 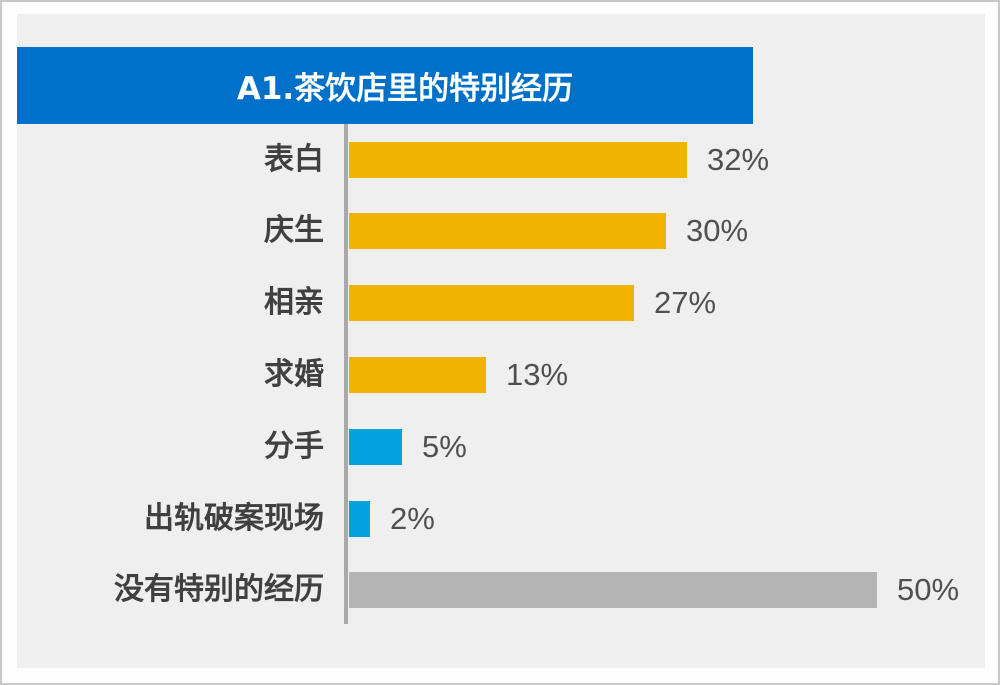 I want to click on category-axis-line, so click(x=346, y=374).